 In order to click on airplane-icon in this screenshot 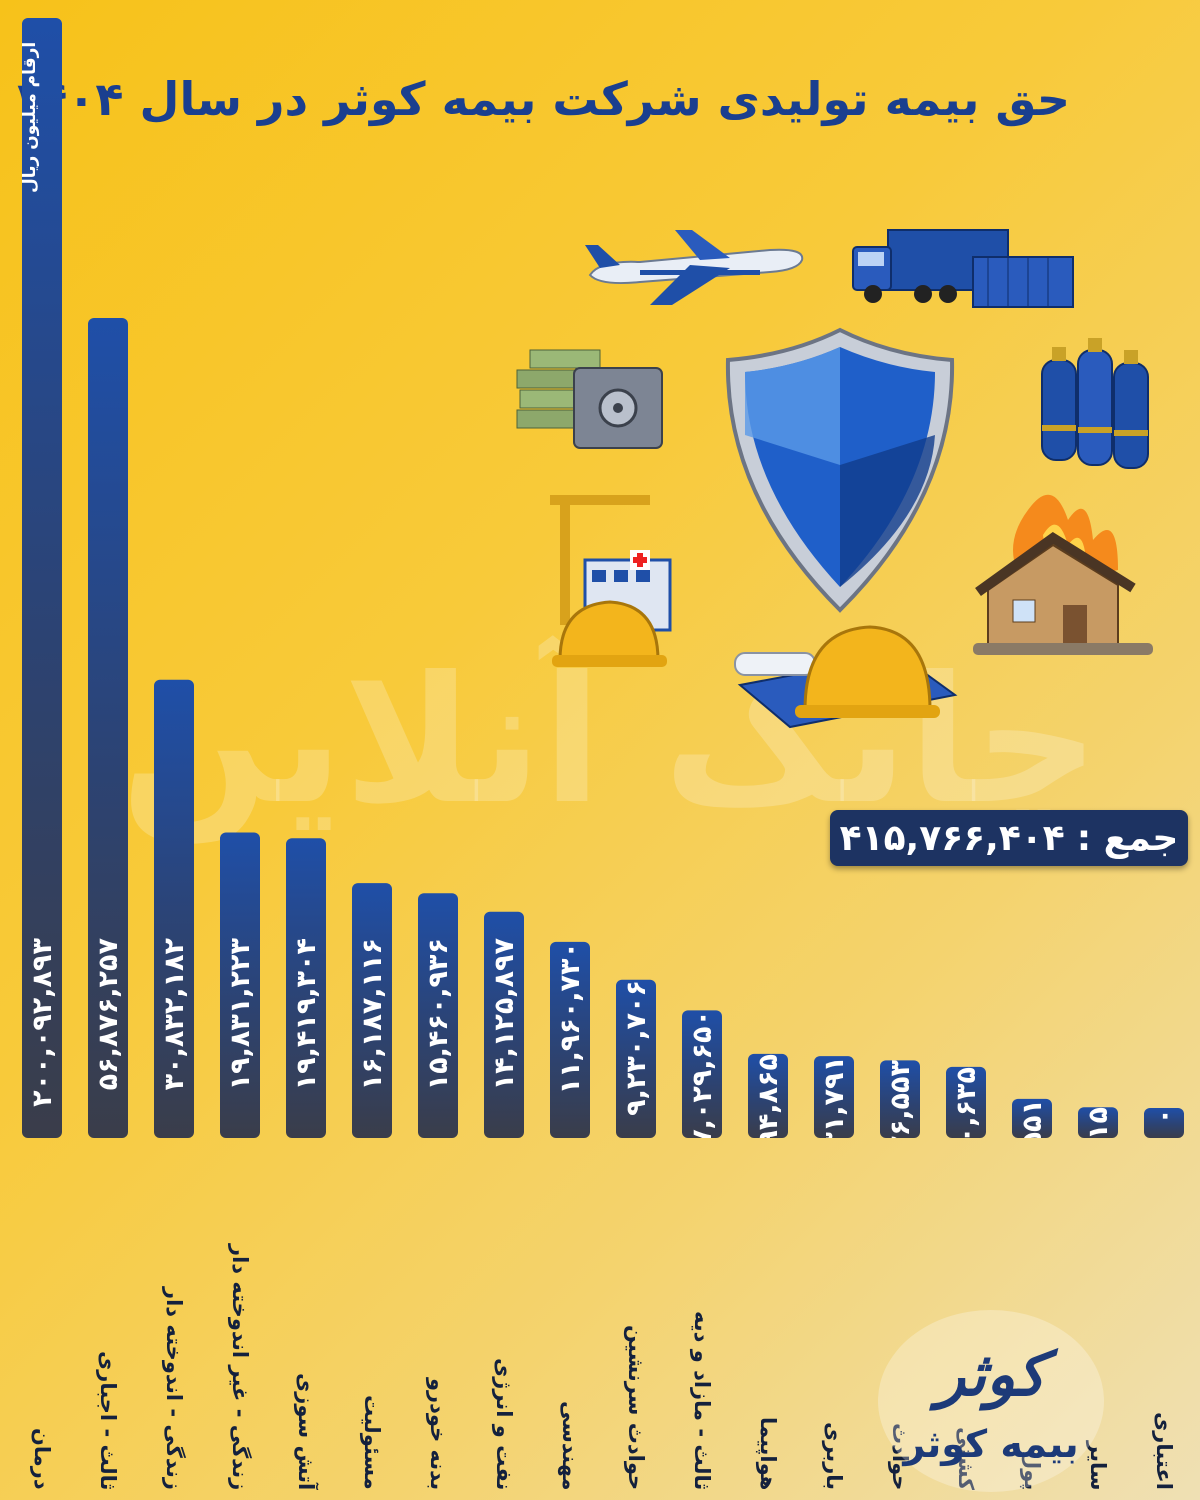, I will do `click(694, 267)`.